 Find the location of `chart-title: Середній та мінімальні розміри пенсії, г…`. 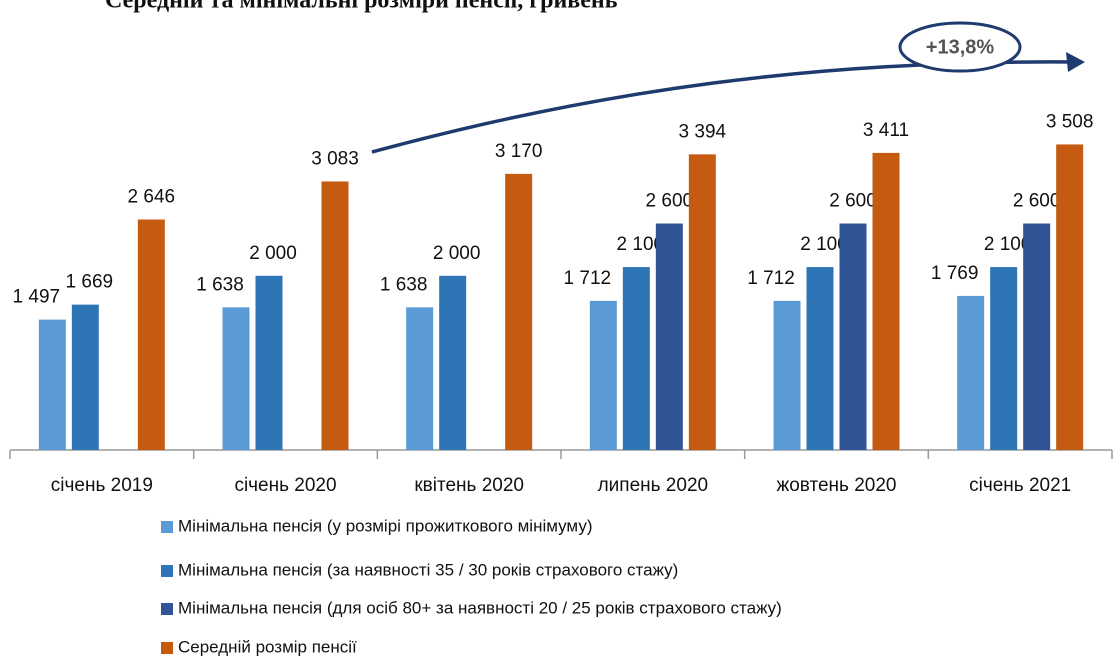

chart-title: Середній та мінімальні розміри пенсії, г… is located at coordinates (361, 7).